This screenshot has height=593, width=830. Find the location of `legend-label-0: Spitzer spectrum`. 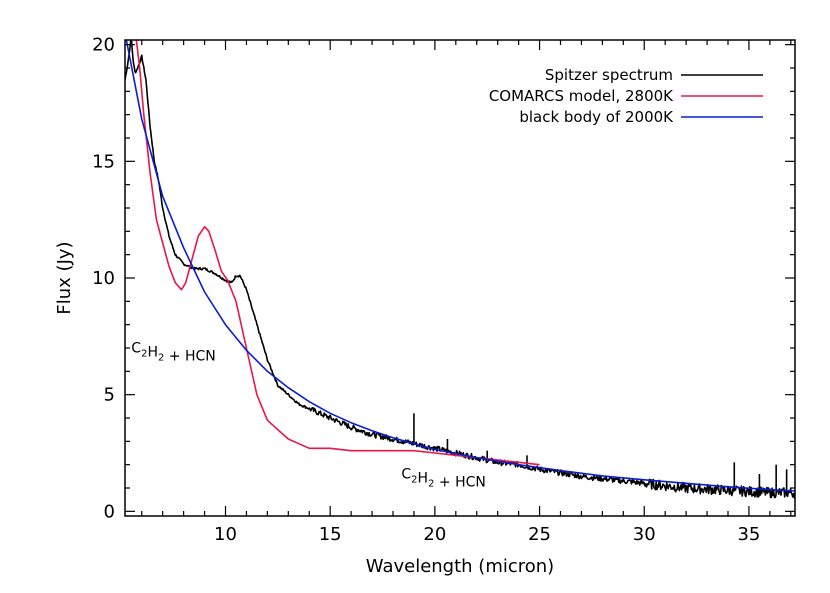

legend-label-0: Spitzer spectrum is located at coordinates (609, 75).